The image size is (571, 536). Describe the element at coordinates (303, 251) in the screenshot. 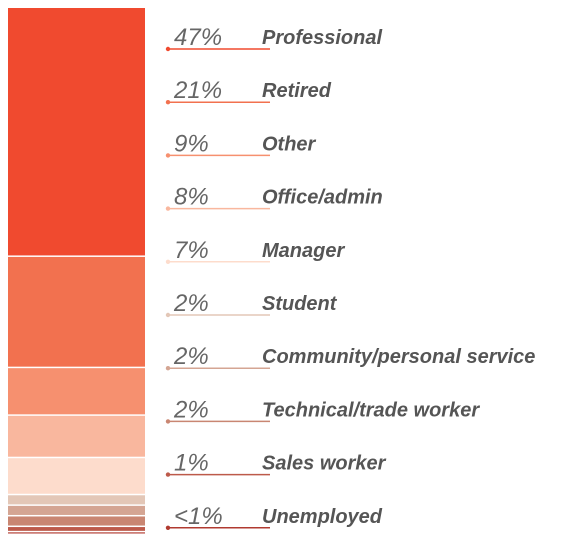

I see `category-label: Manager` at that location.